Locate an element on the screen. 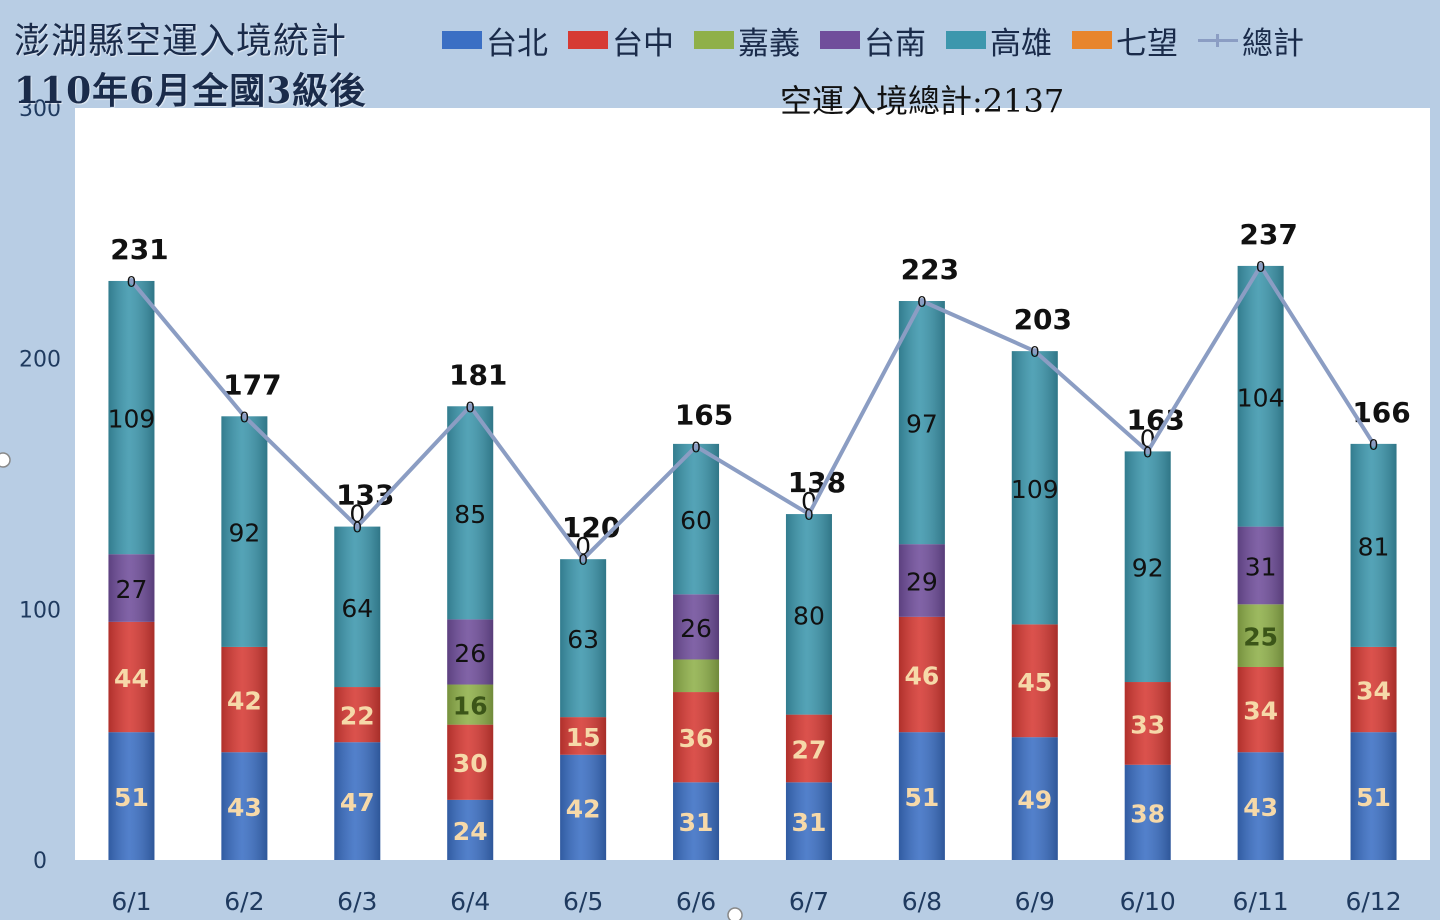  y-axis: 0 100 200 300 is located at coordinates (40, 485).